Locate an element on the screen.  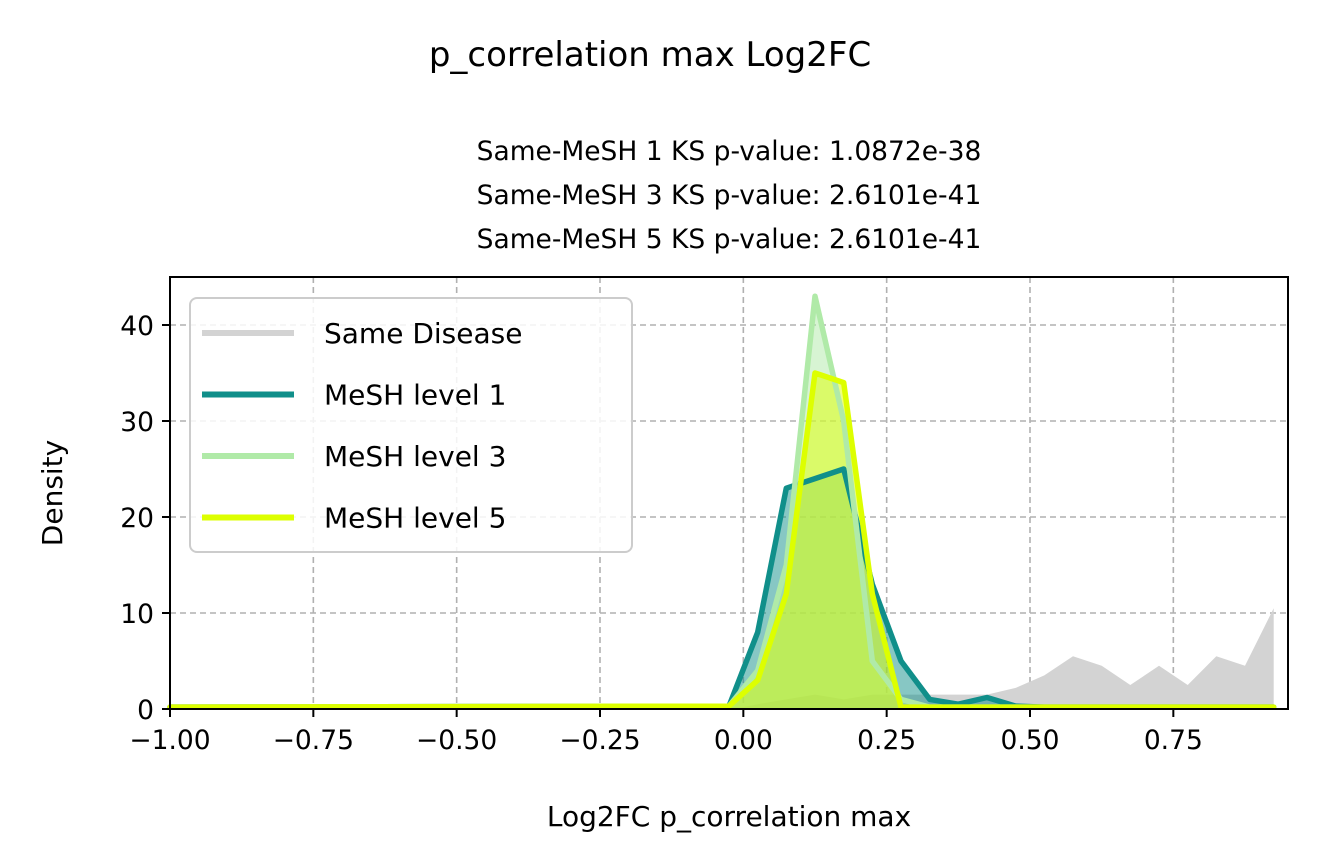
x-axis-ticks: −1.00 −0.75 −0.50 −0.25 0.00 0.25 0.50 0.75 is located at coordinates (666, 732).